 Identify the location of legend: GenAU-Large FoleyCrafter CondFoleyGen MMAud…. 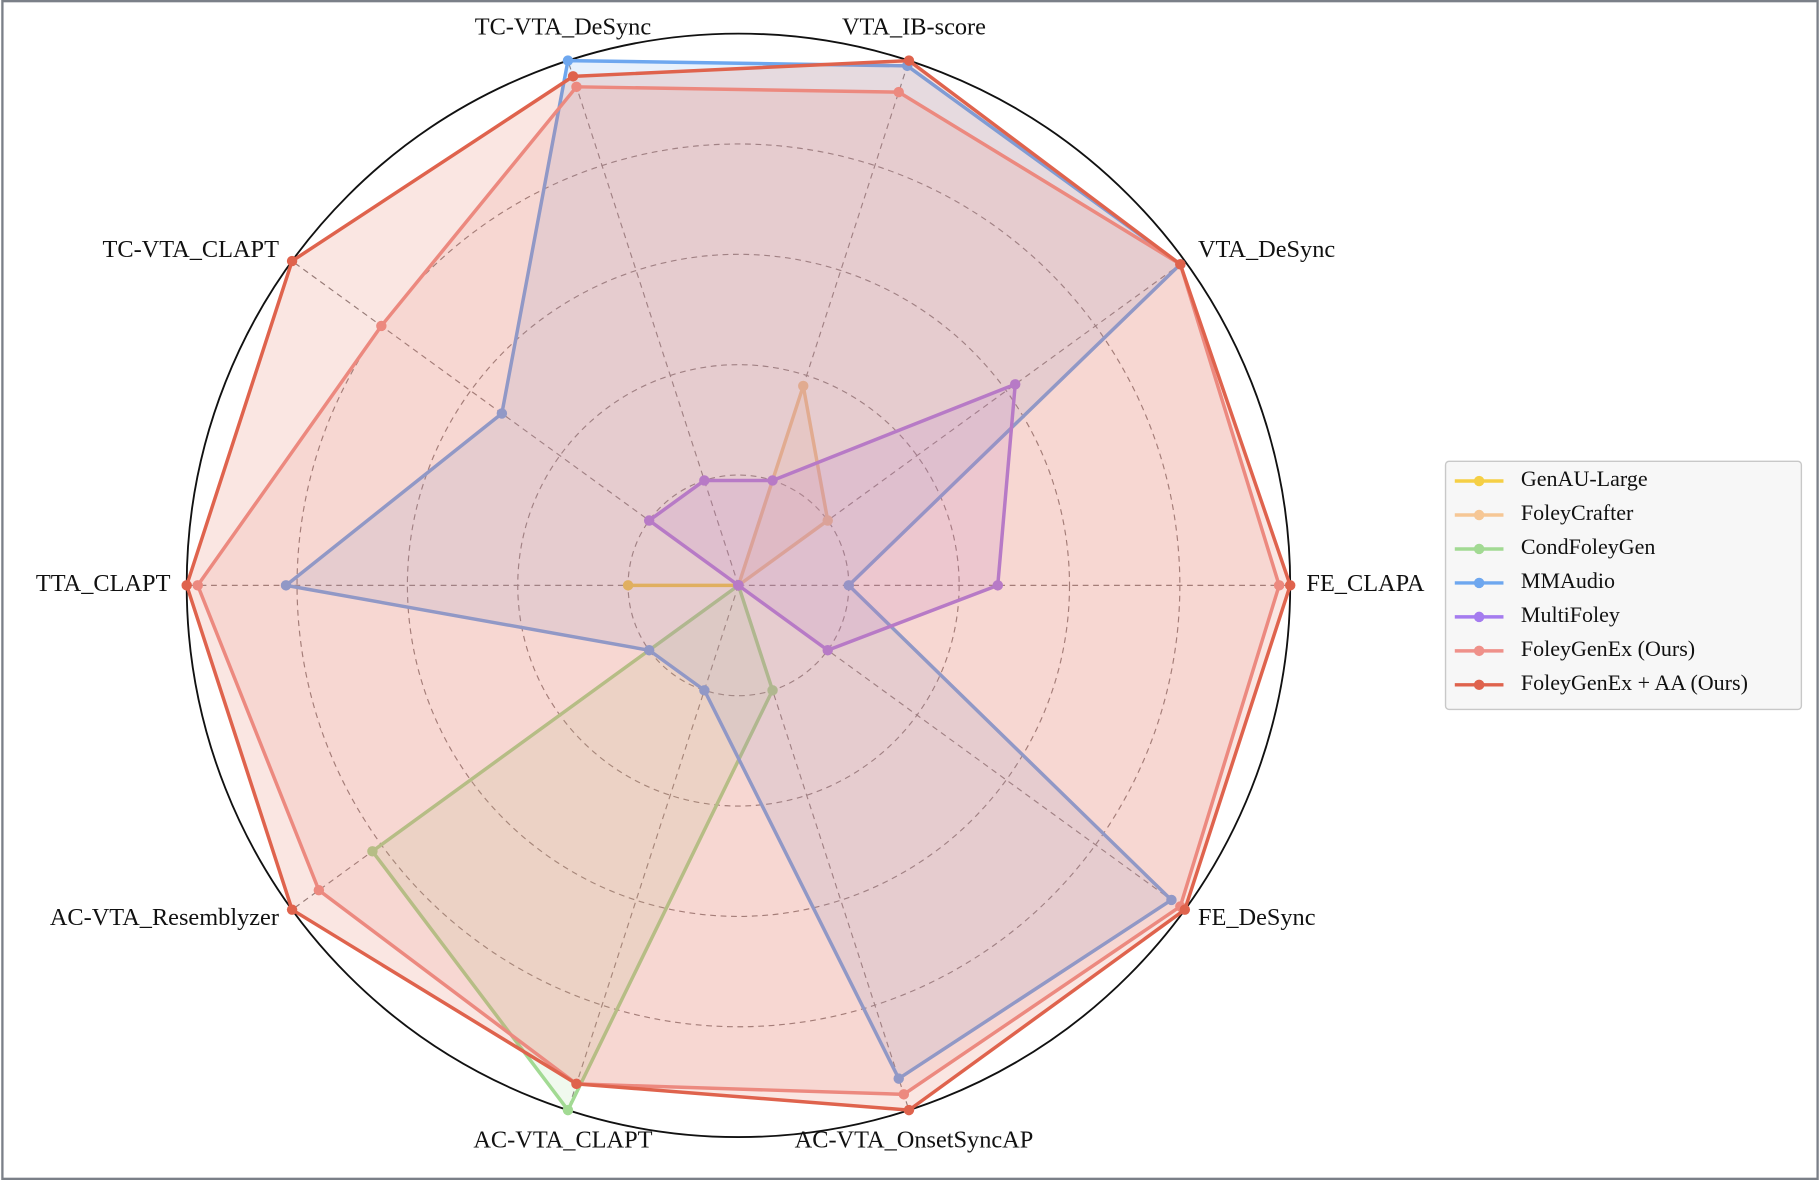
(1623, 585).